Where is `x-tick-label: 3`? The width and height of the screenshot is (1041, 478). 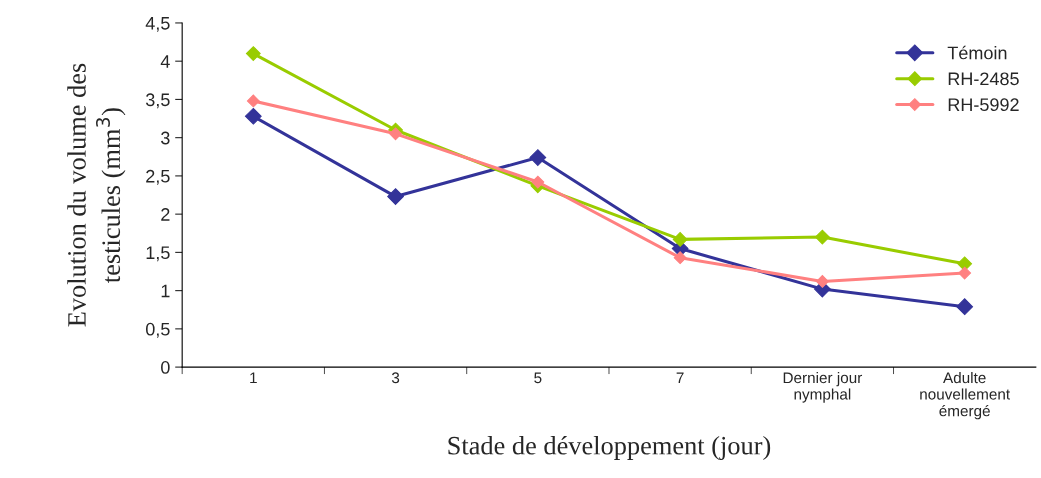
x-tick-label: 3 is located at coordinates (395, 378).